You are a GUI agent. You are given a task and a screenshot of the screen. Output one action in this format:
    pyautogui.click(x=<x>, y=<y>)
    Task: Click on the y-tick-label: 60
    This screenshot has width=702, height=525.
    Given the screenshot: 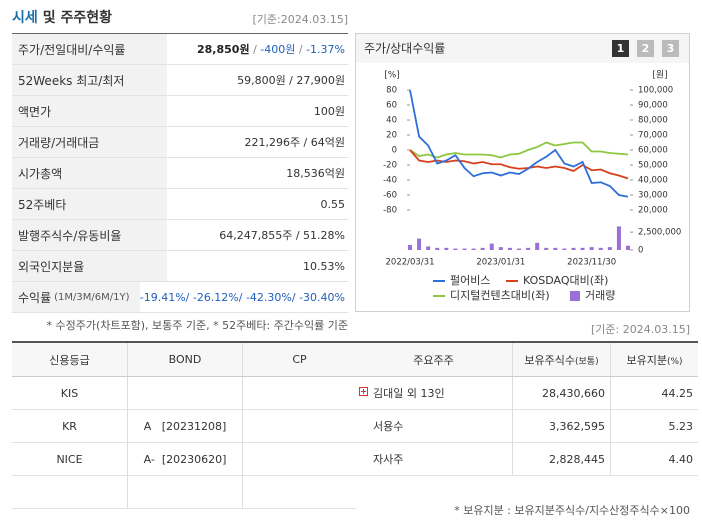 What is the action you would take?
    pyautogui.click(x=391, y=106)
    